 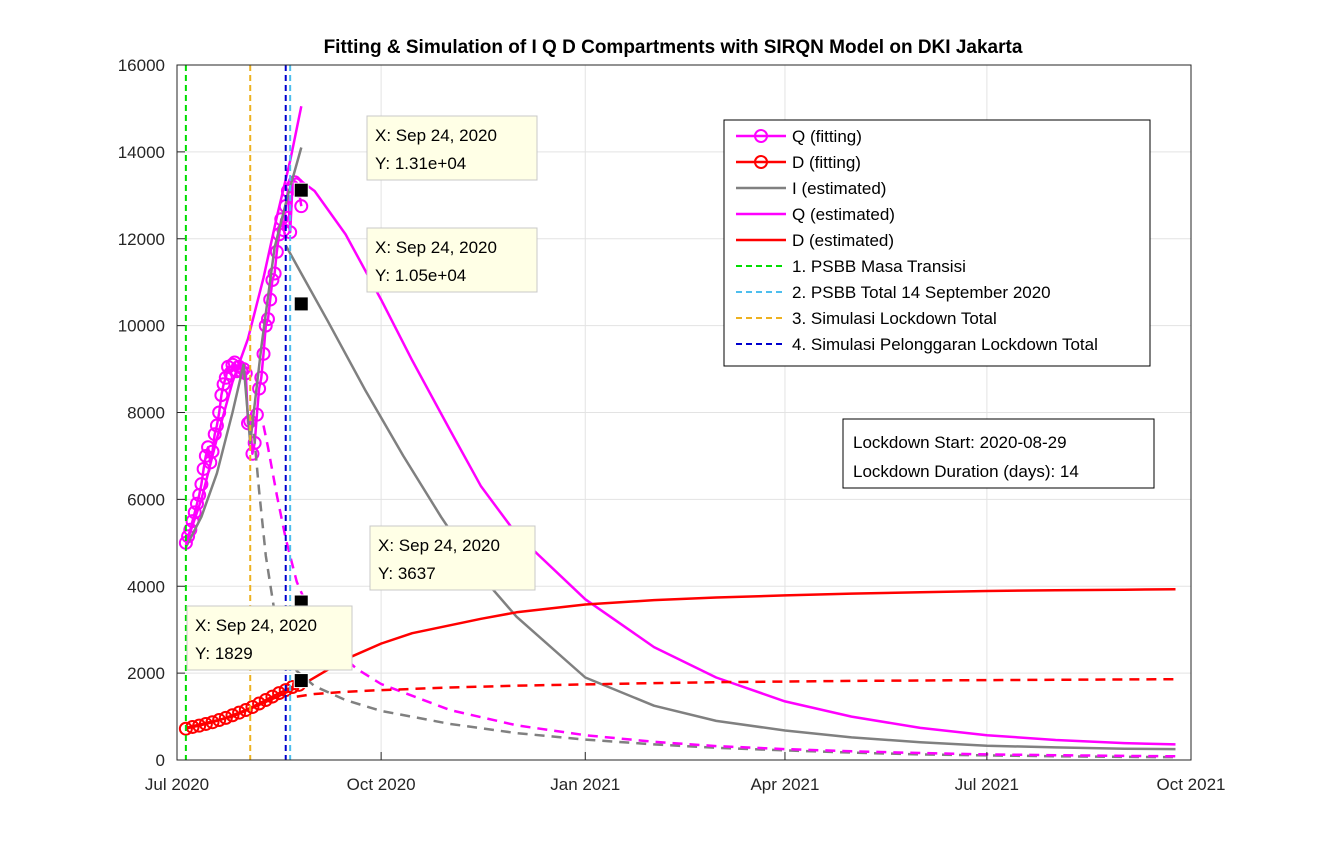 What do you see at coordinates (420, 163) in the screenshot?
I see `data-tip-y: Y: 1.31e+04` at bounding box center [420, 163].